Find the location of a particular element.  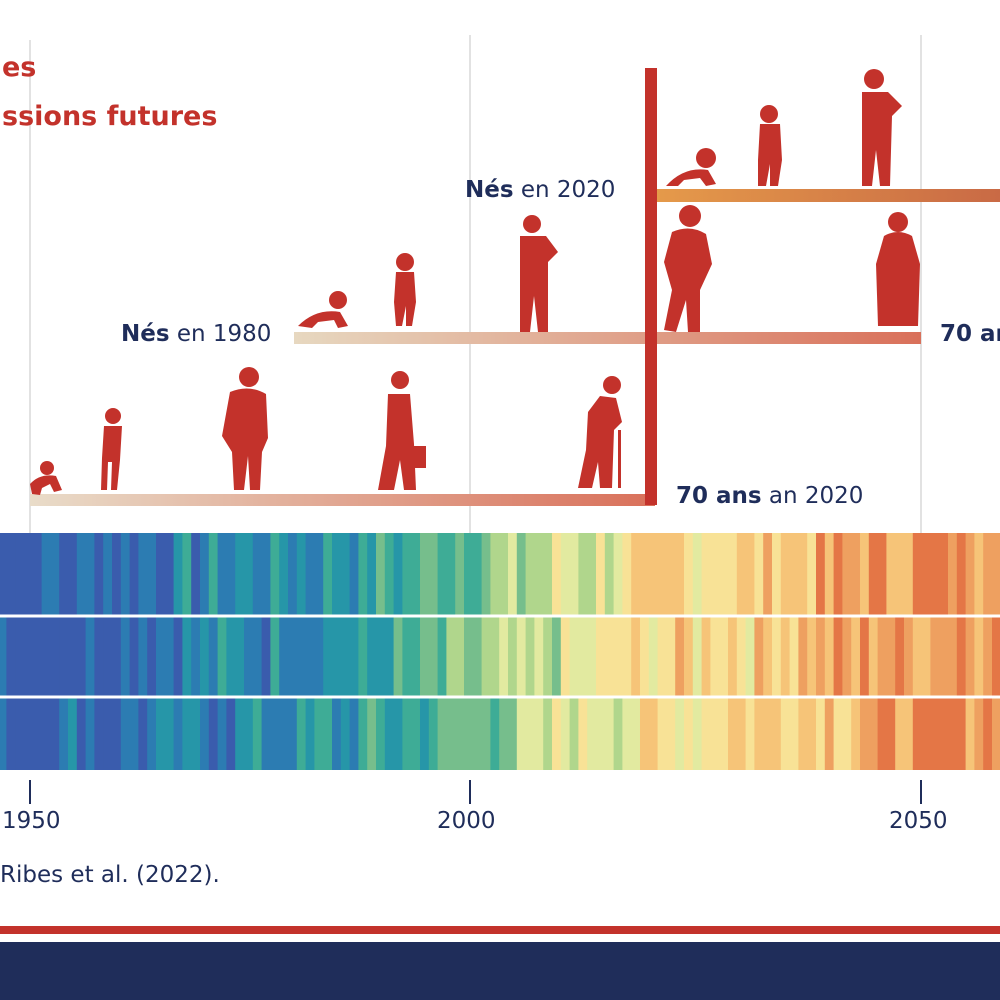

age-label-70-in-2020: 70 ans an 2020 is located at coordinates (769, 496).